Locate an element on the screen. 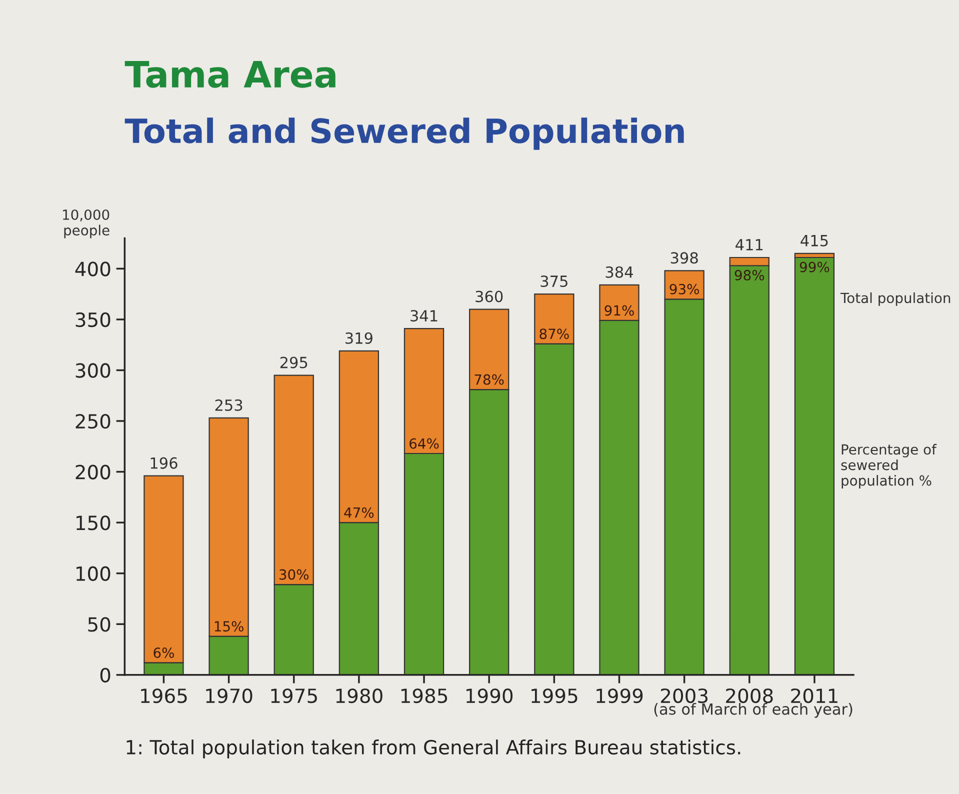 The height and width of the screenshot is (794, 959). y-tick-label: 300 is located at coordinates (93, 370).